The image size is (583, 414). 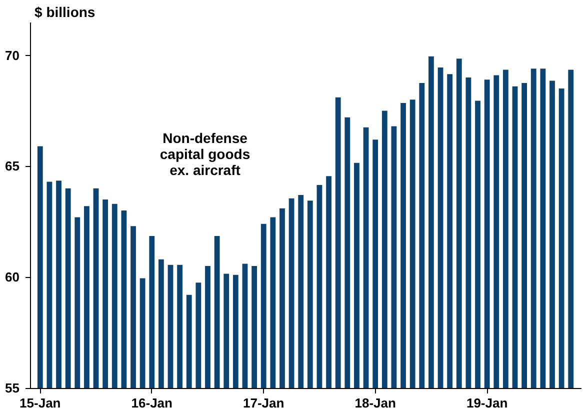 I want to click on chart-title: $ billions, so click(x=65, y=12).